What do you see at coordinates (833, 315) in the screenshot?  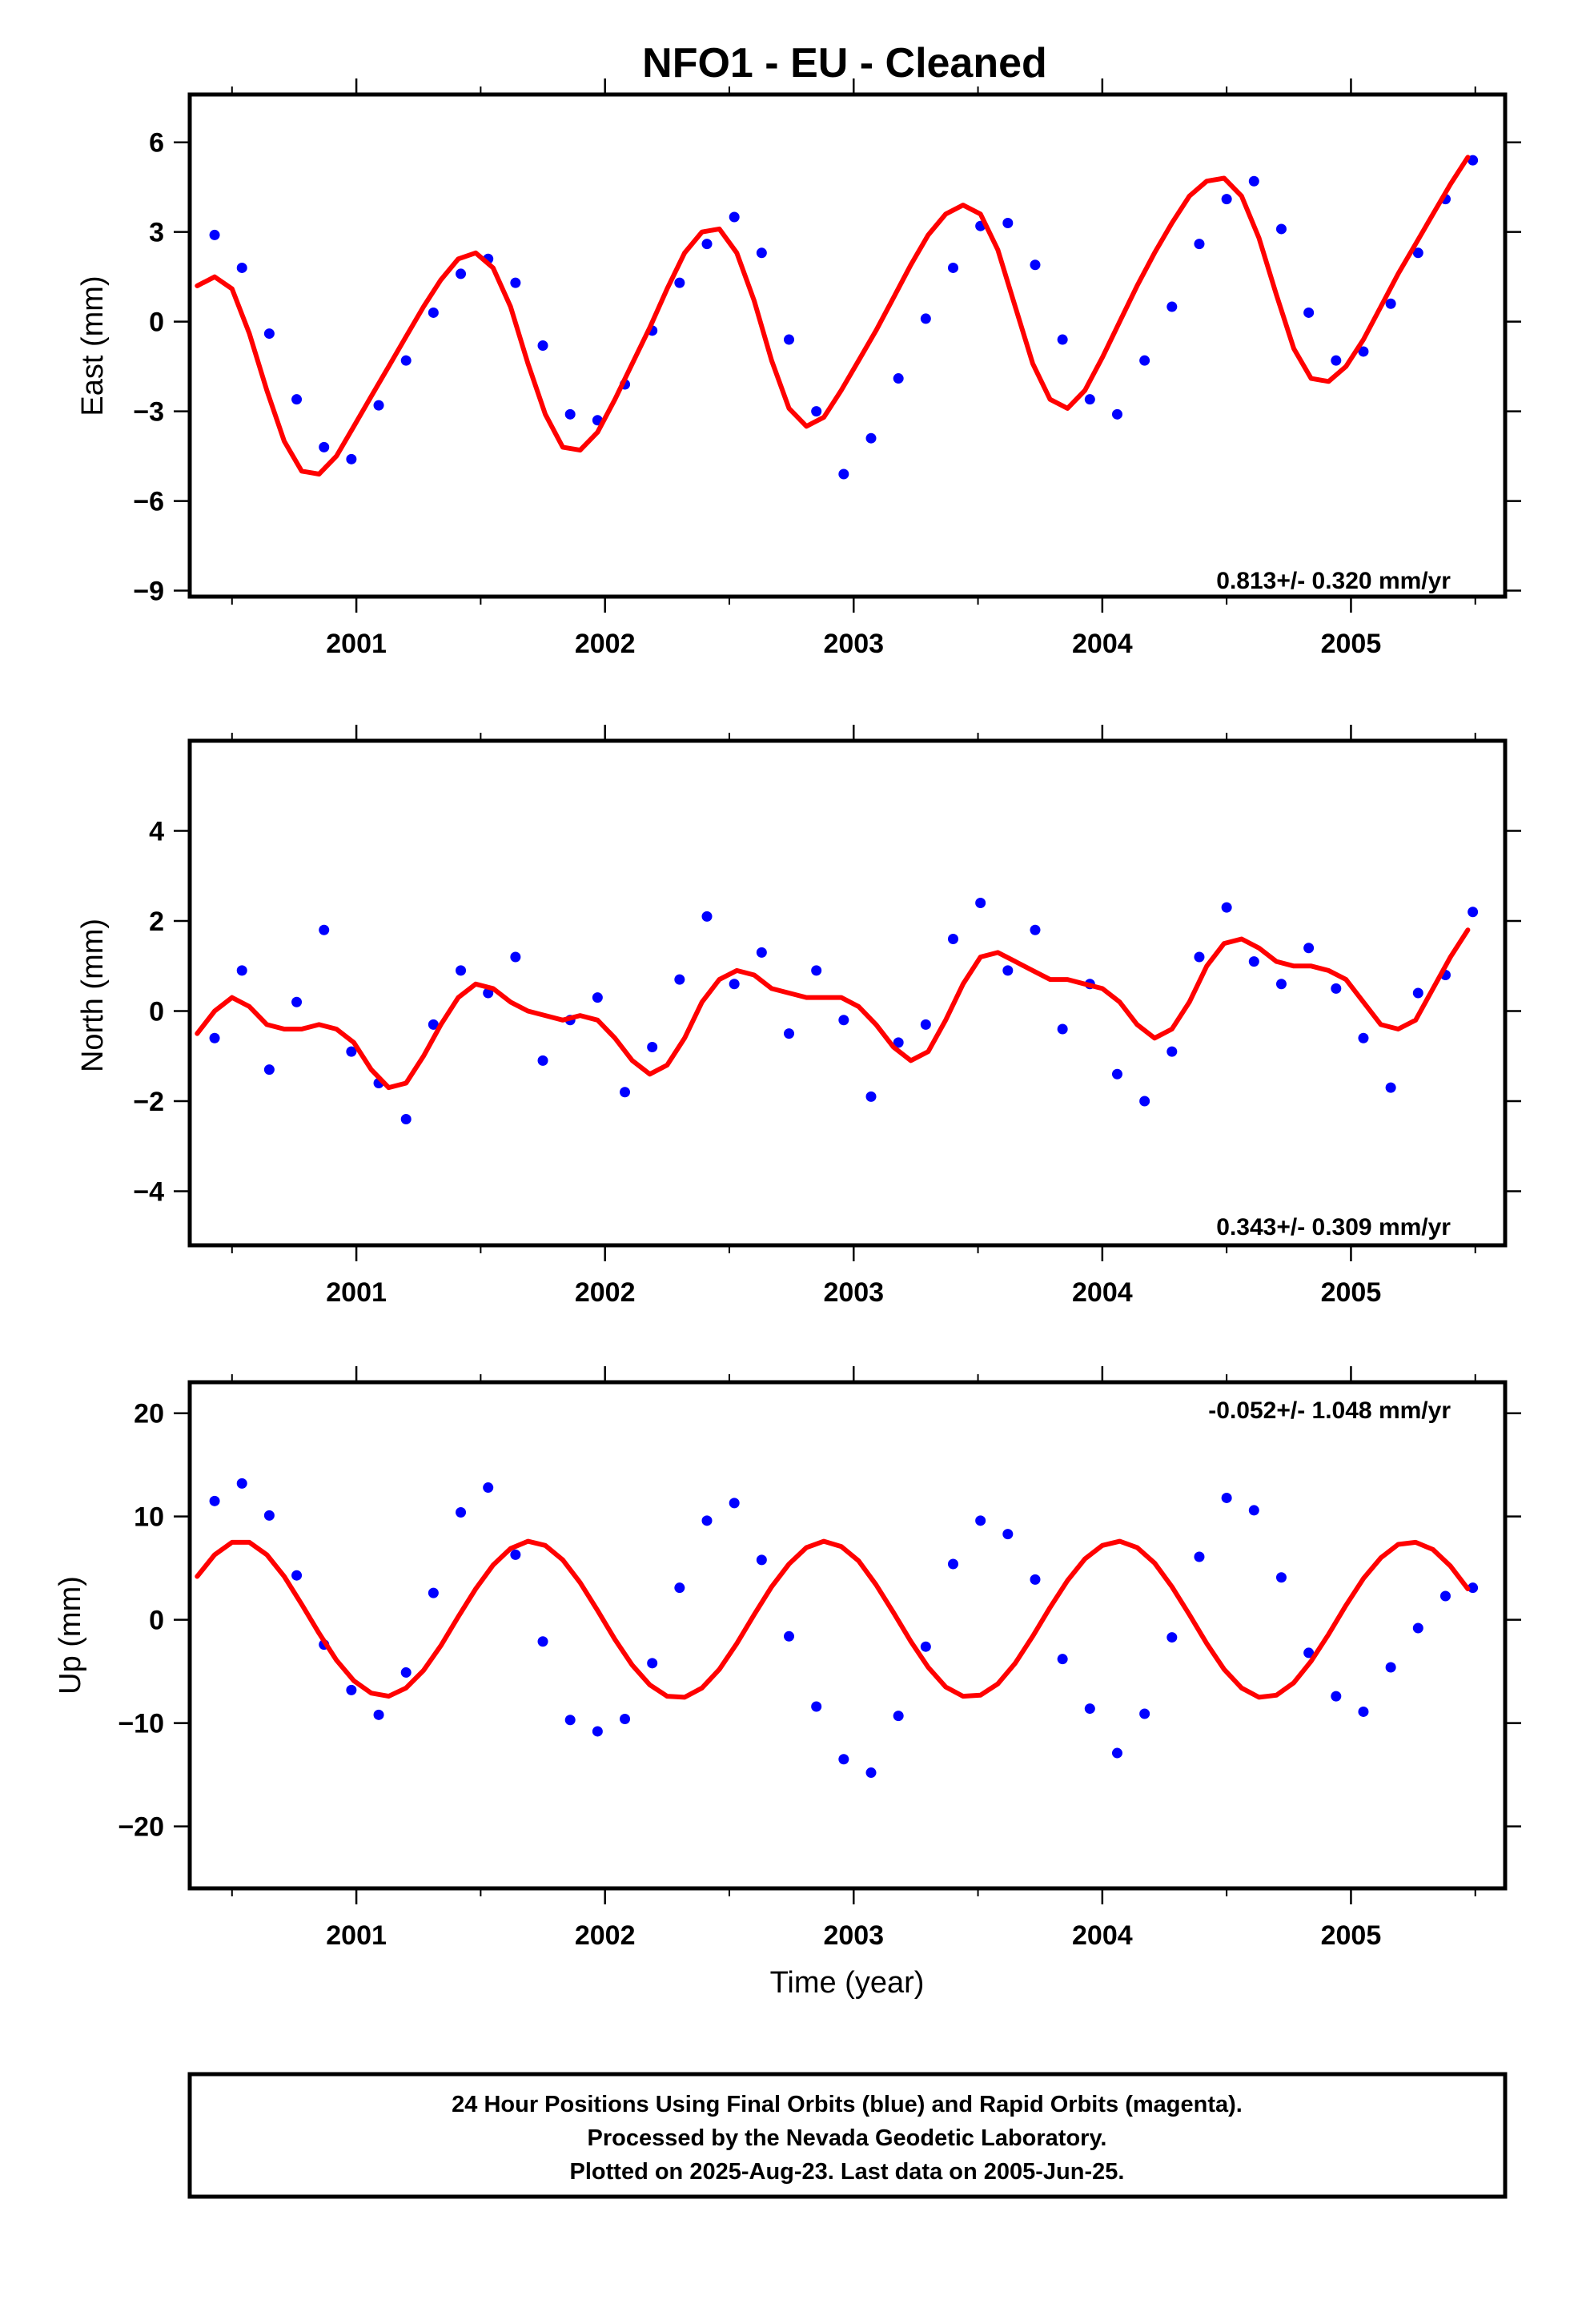 I see `east-model-curve` at bounding box center [833, 315].